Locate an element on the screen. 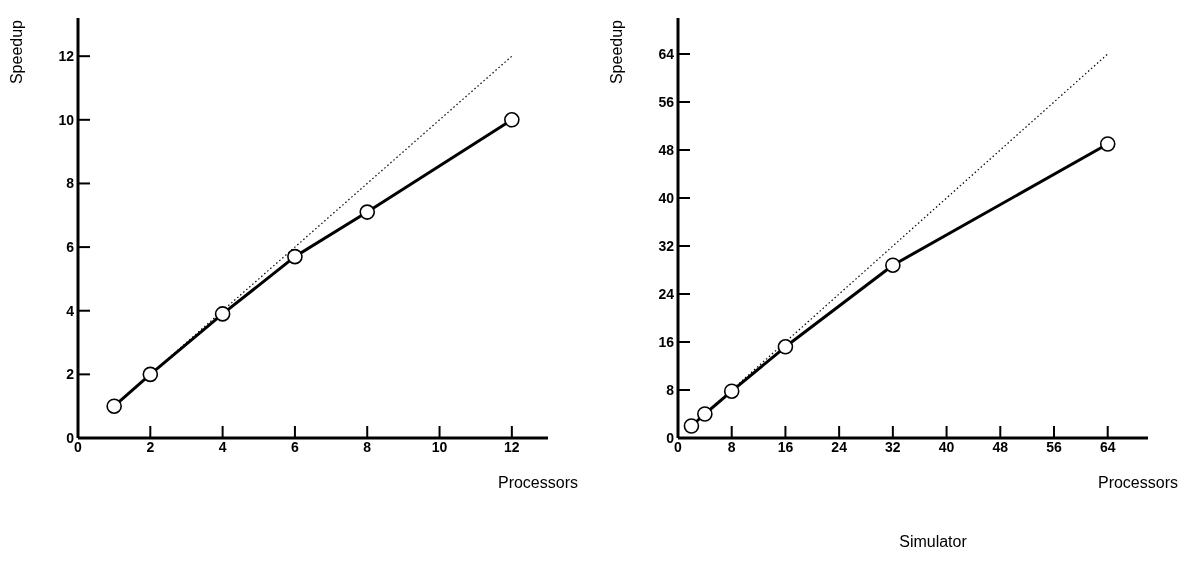 The height and width of the screenshot is (573, 1199). y-tick-label: 12 is located at coordinates (66, 56).